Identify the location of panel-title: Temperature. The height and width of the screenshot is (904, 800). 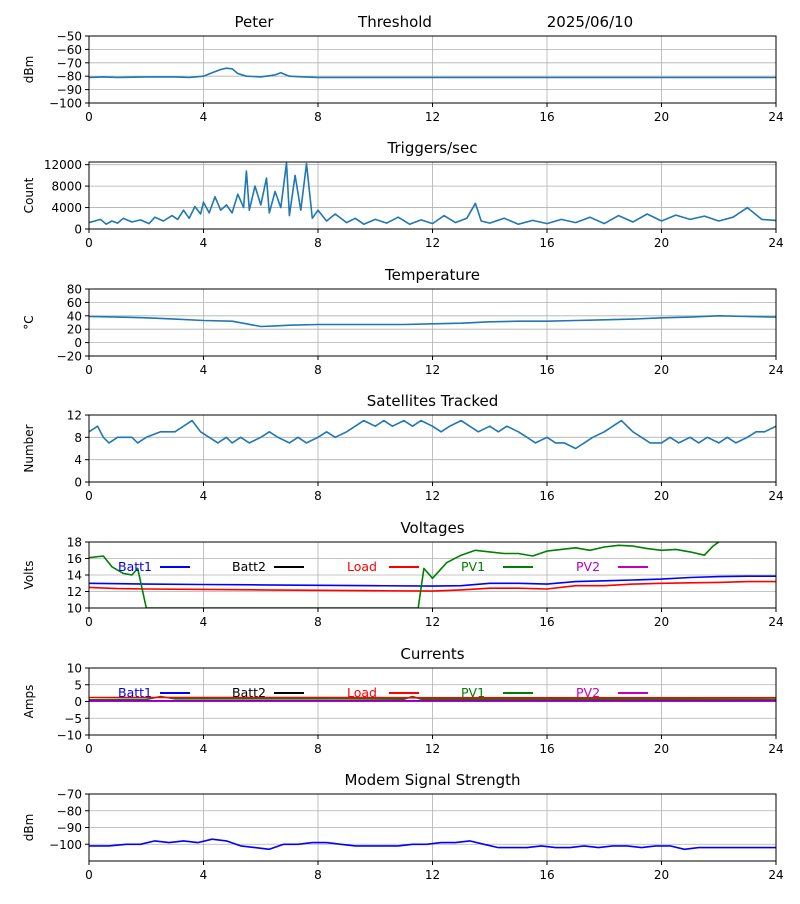
(432, 275).